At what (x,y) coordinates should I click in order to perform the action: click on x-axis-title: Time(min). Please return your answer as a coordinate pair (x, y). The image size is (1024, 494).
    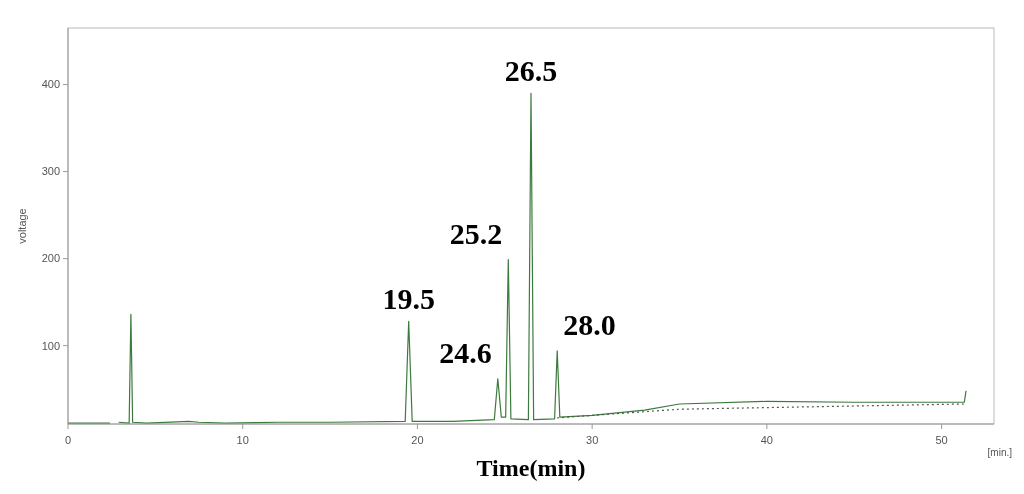
    Looking at the image, I should click on (531, 468).